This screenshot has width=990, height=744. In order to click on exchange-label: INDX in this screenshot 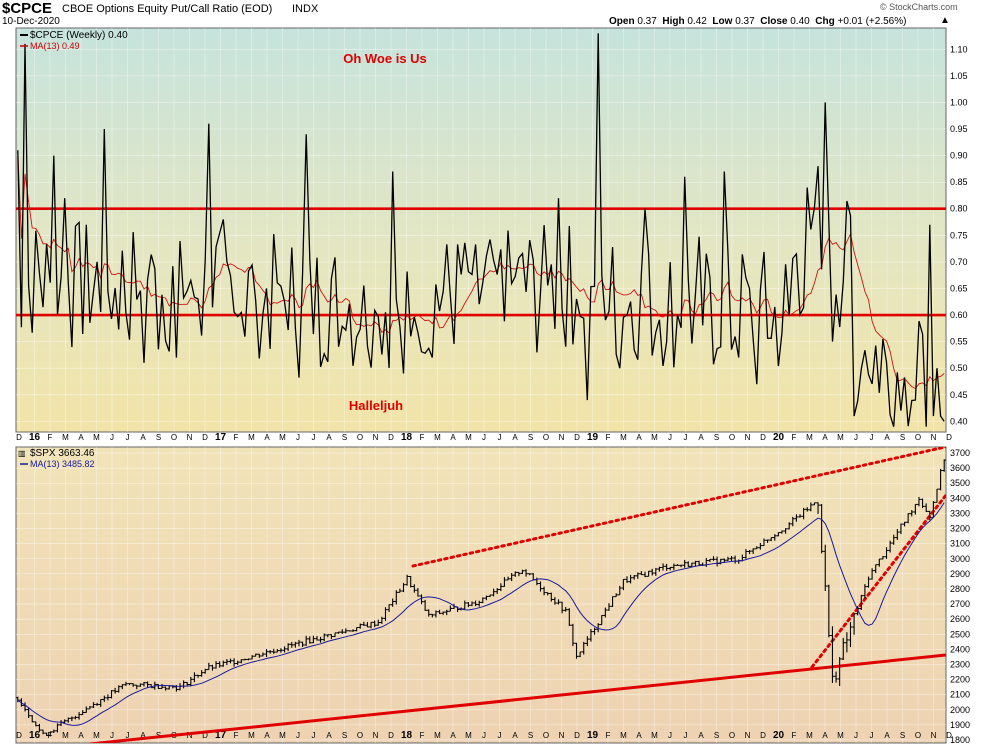, I will do `click(305, 9)`.